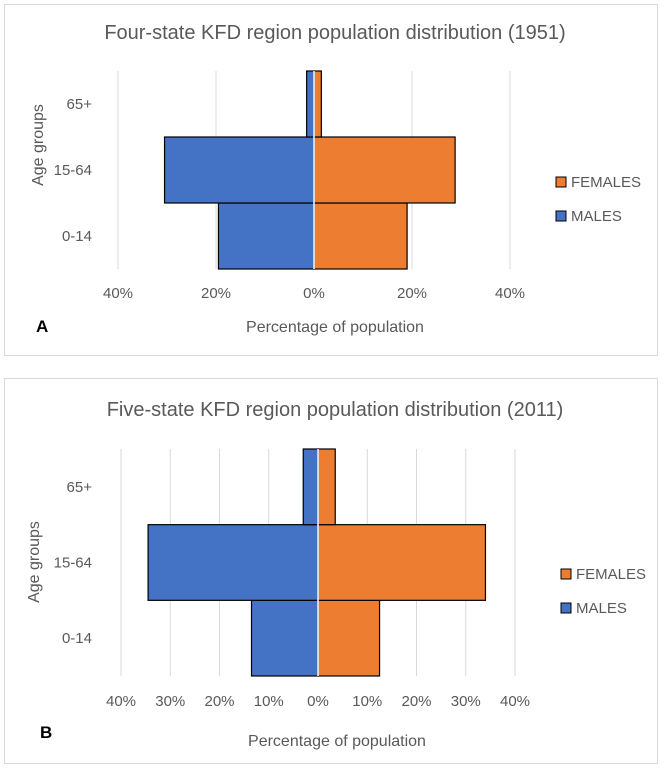 This screenshot has height=769, width=666. What do you see at coordinates (46, 732) in the screenshot?
I see `panel-label: B` at bounding box center [46, 732].